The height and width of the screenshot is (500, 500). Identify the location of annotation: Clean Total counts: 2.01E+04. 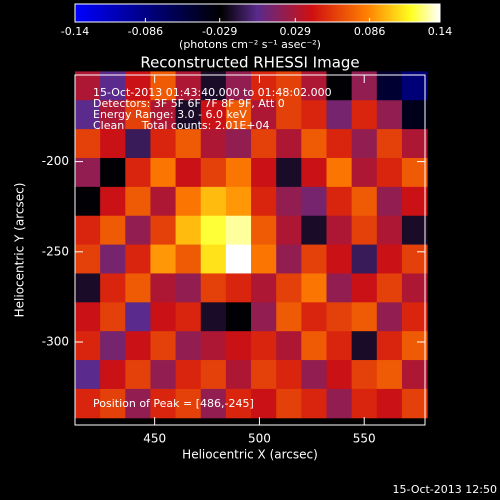
(181, 125).